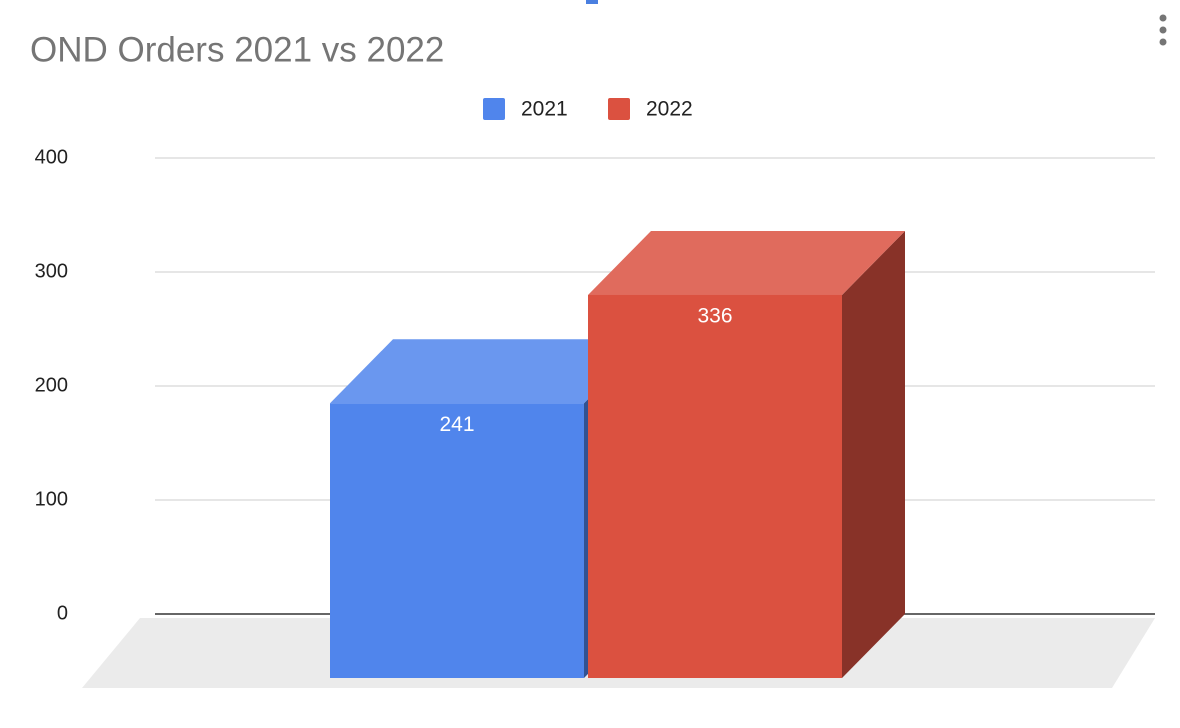 The width and height of the screenshot is (1180, 728). I want to click on y-tick-label: 300, so click(51, 271).